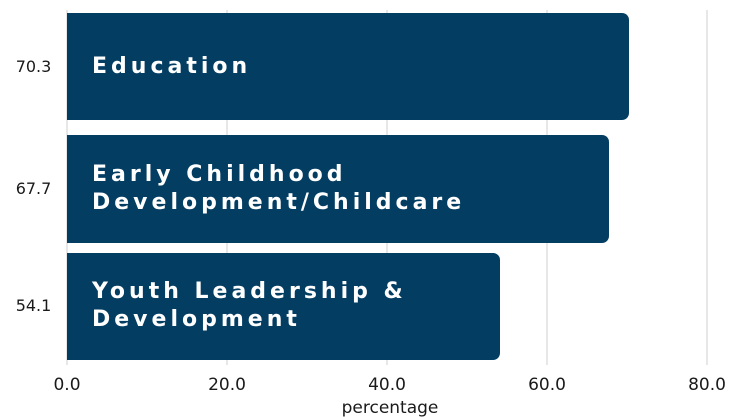  What do you see at coordinates (33, 66) in the screenshot?
I see `value-label: 70.3` at bounding box center [33, 66].